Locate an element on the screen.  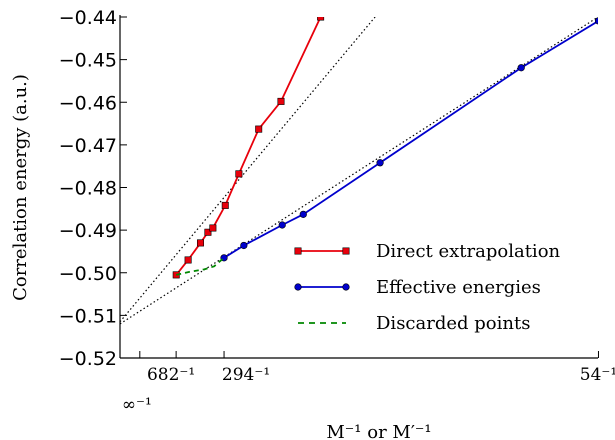
y-tick-label: −0.46 is located at coordinates (88, 103).